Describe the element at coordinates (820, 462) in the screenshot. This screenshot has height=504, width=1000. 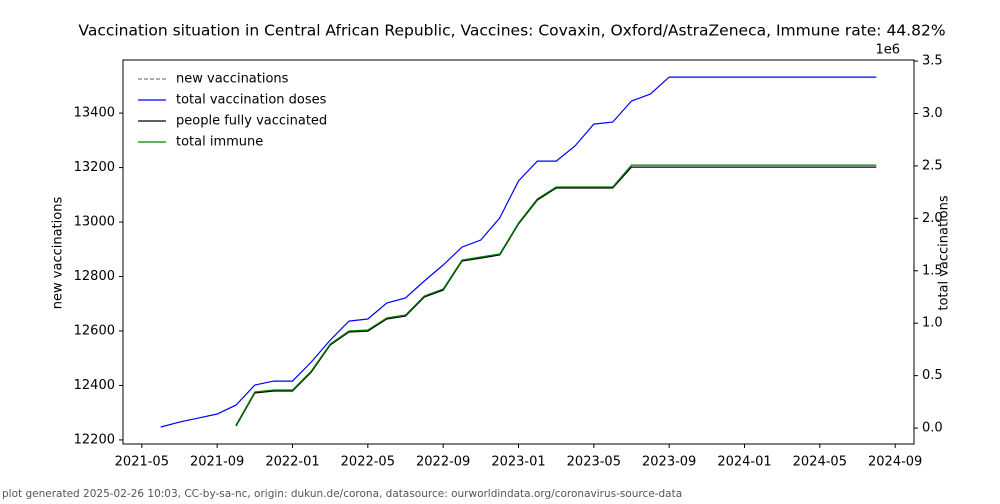
I see `x-tick-label: 2024-05` at that location.